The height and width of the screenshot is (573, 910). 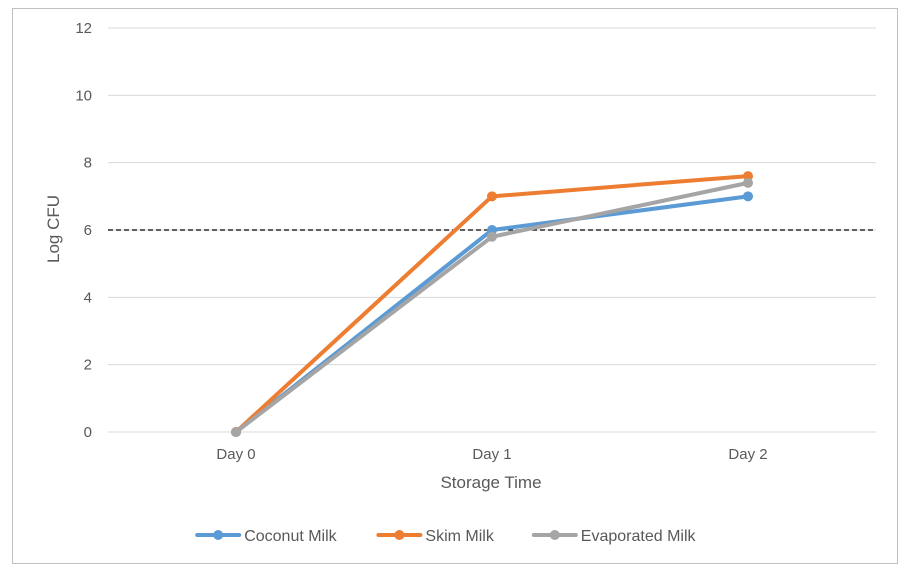 I want to click on y-tick-label: 8, so click(x=88, y=163).